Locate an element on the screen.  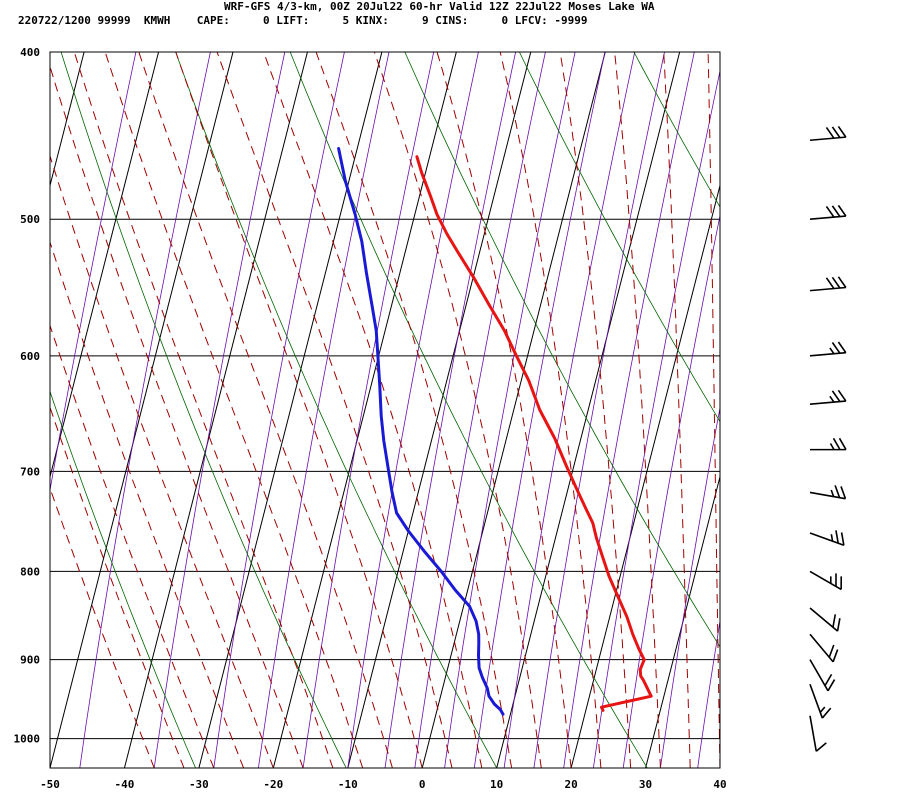
dewpoint-profile is located at coordinates (421, 431).